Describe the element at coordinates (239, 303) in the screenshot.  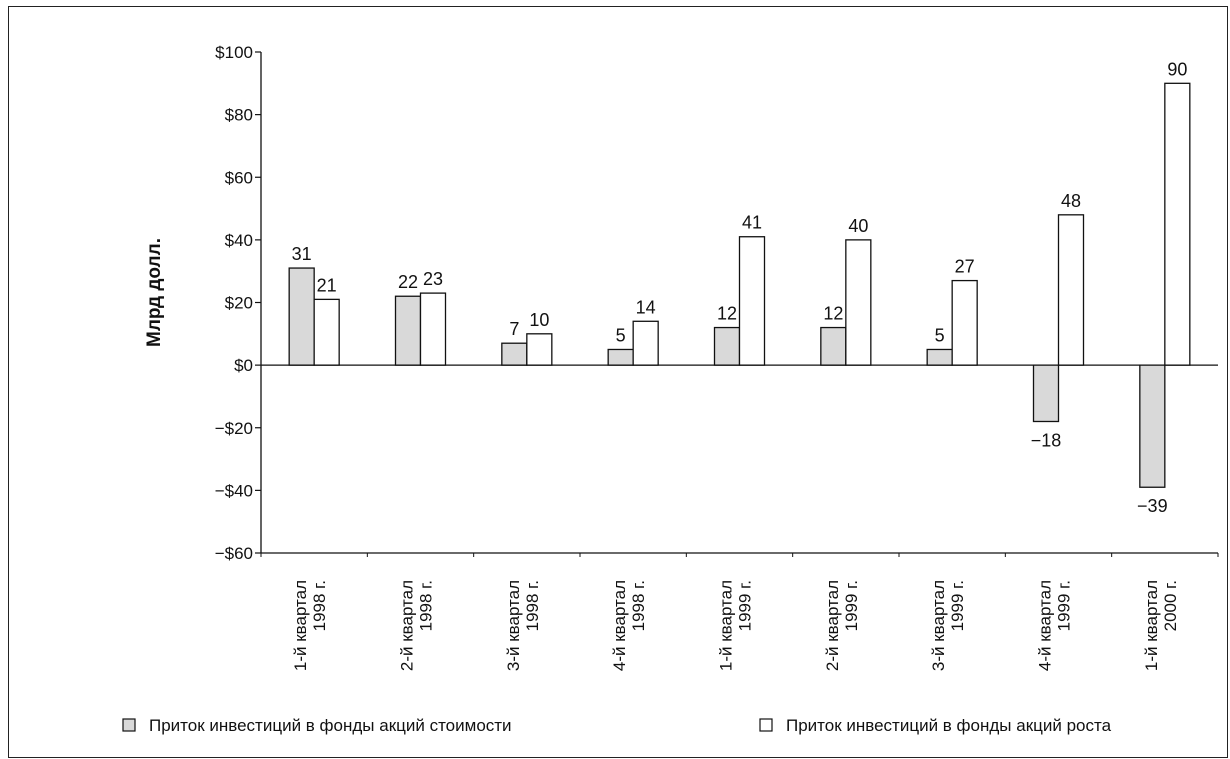
I see `y-tick-label: $20` at that location.